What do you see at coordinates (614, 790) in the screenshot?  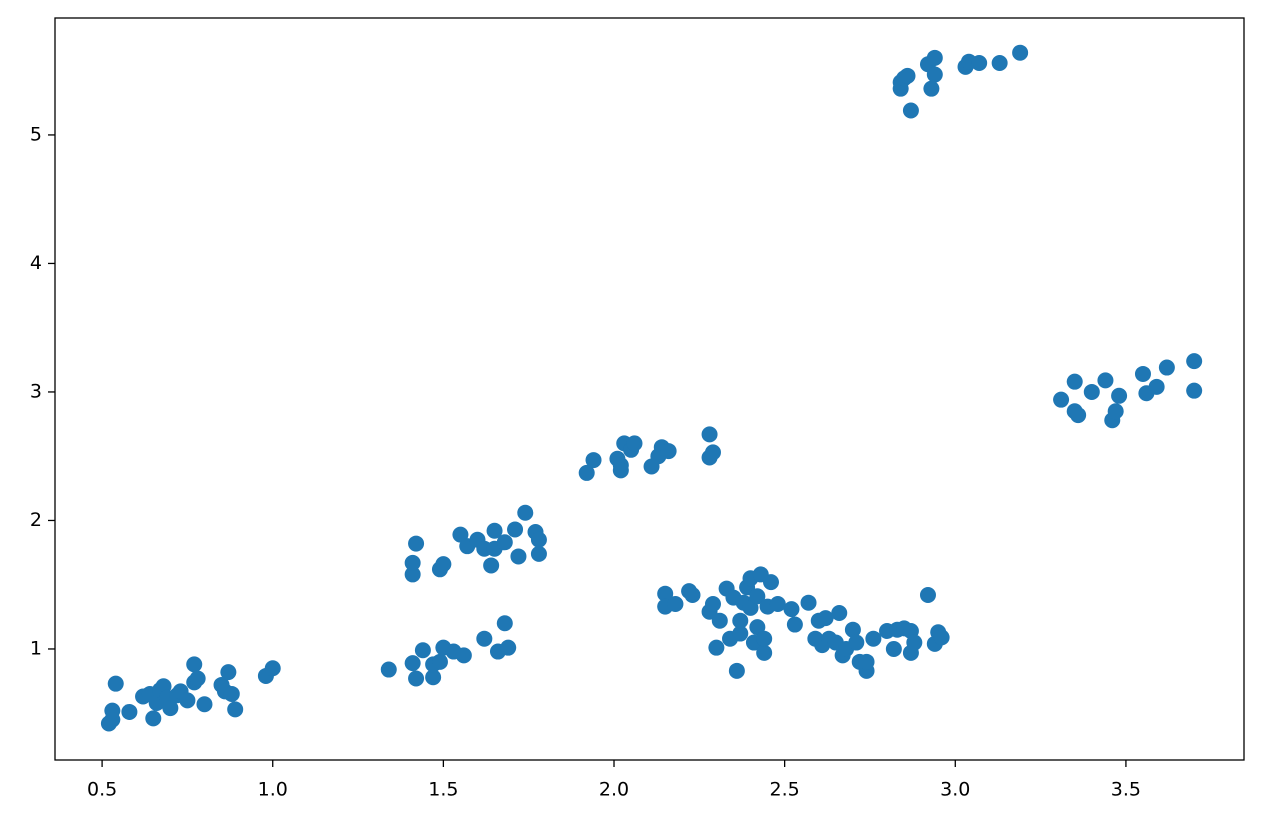 I see `x-tick-label: 2.0` at bounding box center [614, 790].